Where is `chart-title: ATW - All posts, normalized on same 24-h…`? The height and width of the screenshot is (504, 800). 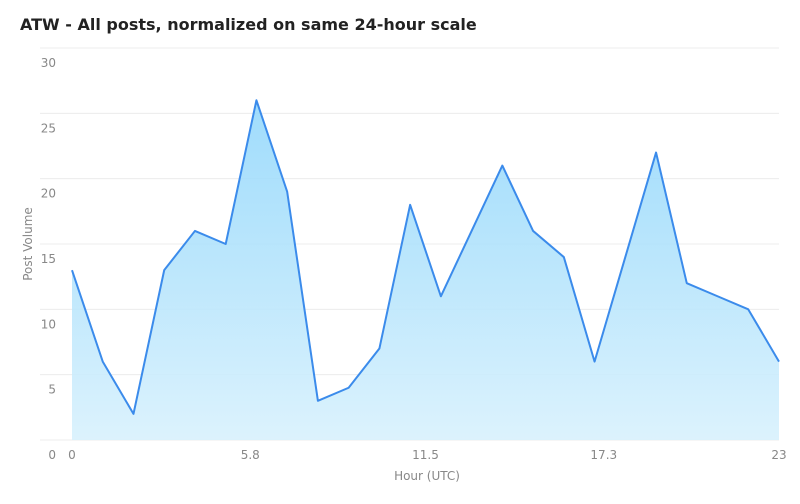
chart-title: ATW - All posts, normalized on same 24-h… is located at coordinates (248, 24).